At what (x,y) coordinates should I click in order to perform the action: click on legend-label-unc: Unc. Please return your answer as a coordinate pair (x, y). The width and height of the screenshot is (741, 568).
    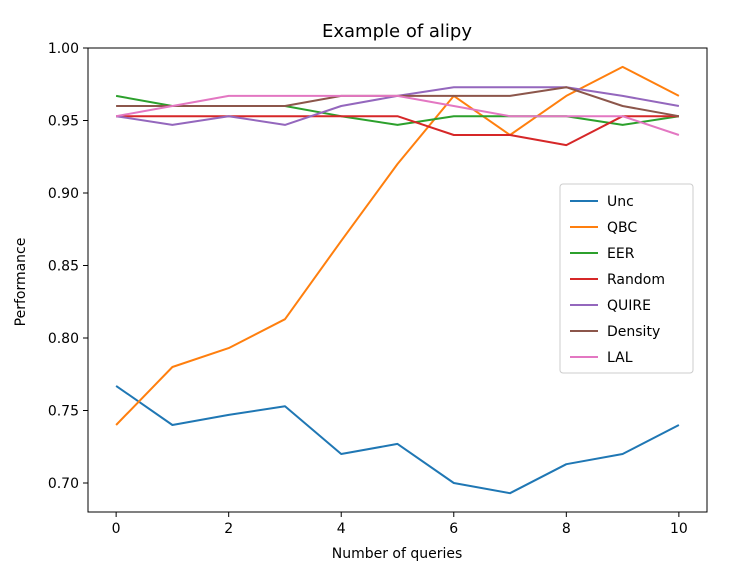
    Looking at the image, I should click on (620, 202).